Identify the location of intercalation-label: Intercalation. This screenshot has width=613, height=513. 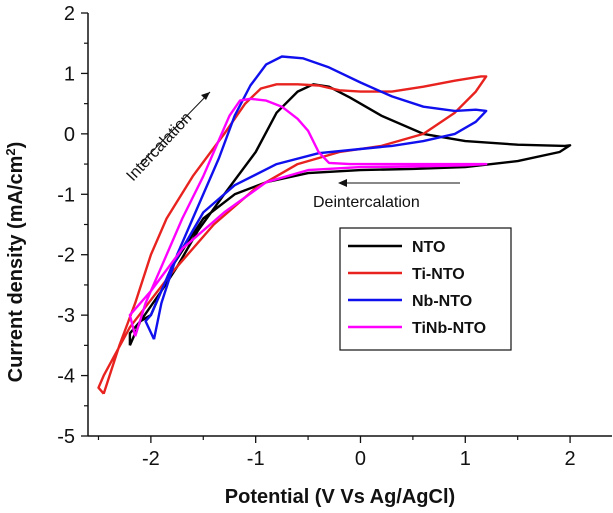
(159, 146).